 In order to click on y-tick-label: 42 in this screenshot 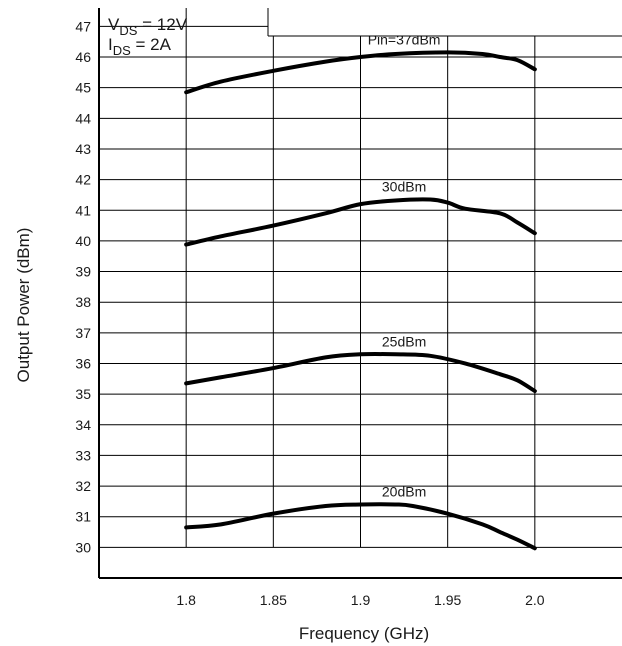, I will do `click(83, 180)`.